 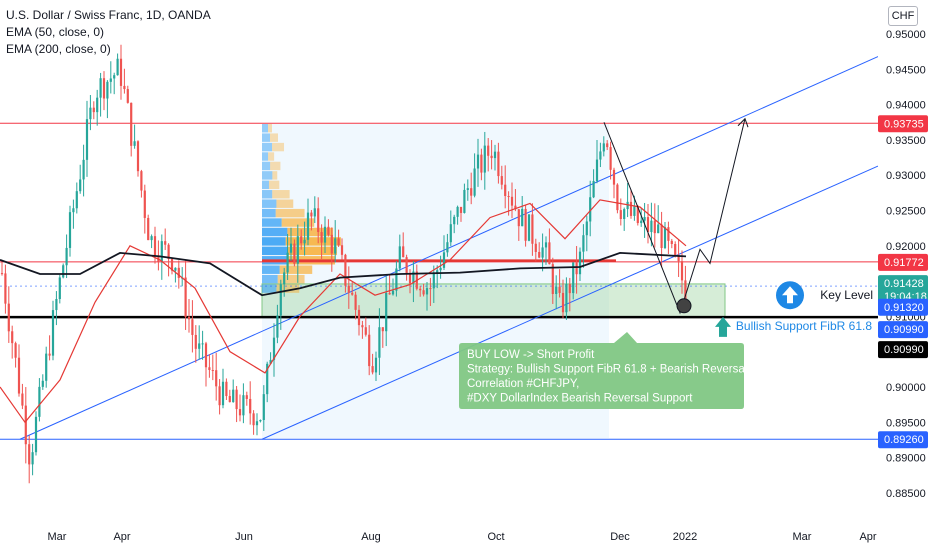 What do you see at coordinates (462, 537) in the screenshot?
I see `time-axis: Mar Apr Jun Aug Oct Dec 2022 Mar Apr` at bounding box center [462, 537].